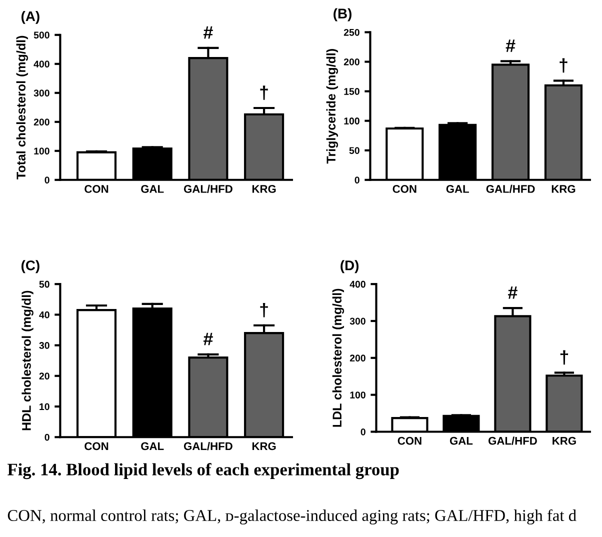 This screenshot has width=602, height=537. I want to click on chart-title: (A), so click(30, 17).